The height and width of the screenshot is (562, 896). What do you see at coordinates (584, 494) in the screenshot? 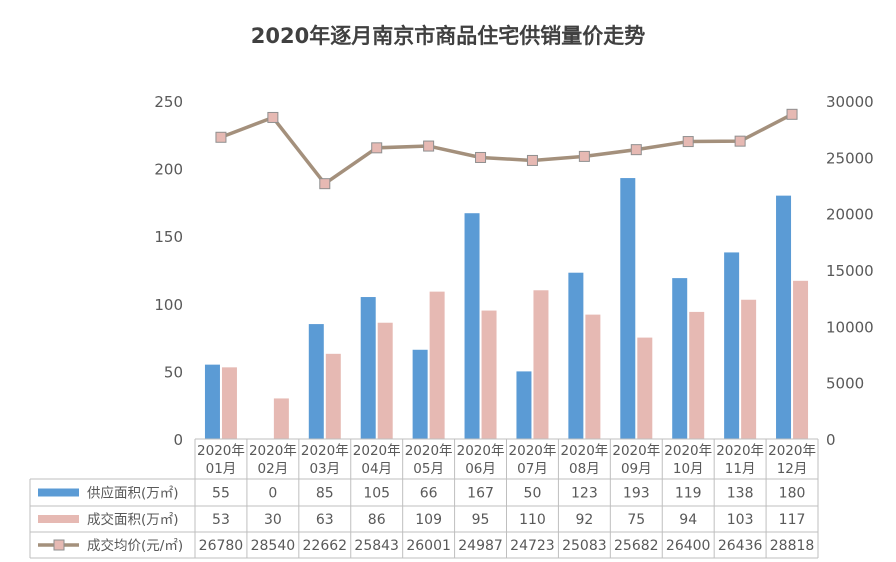
I see `data-label: 123` at bounding box center [584, 494].